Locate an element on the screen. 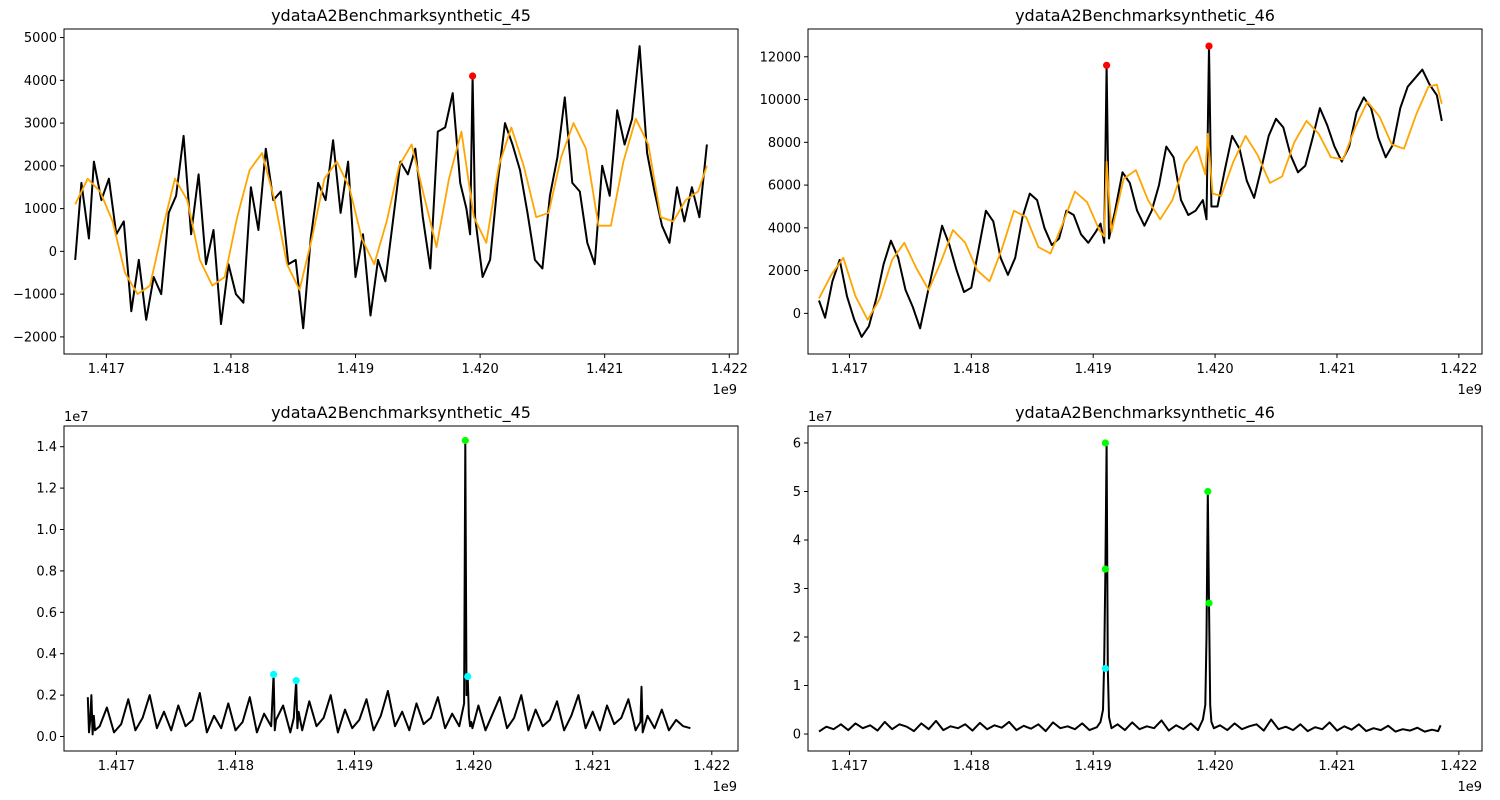 This screenshot has height=800, width=1500. series-group is located at coordinates (388, 587).